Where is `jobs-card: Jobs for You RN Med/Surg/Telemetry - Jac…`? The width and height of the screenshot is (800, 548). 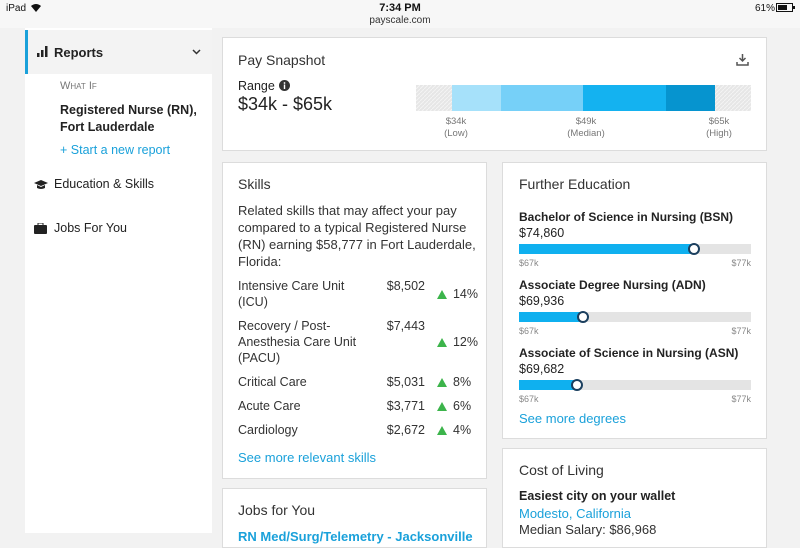
jobs-card: Jobs for You RN Med/Surg/Telemetry - Jac… is located at coordinates (354, 518).